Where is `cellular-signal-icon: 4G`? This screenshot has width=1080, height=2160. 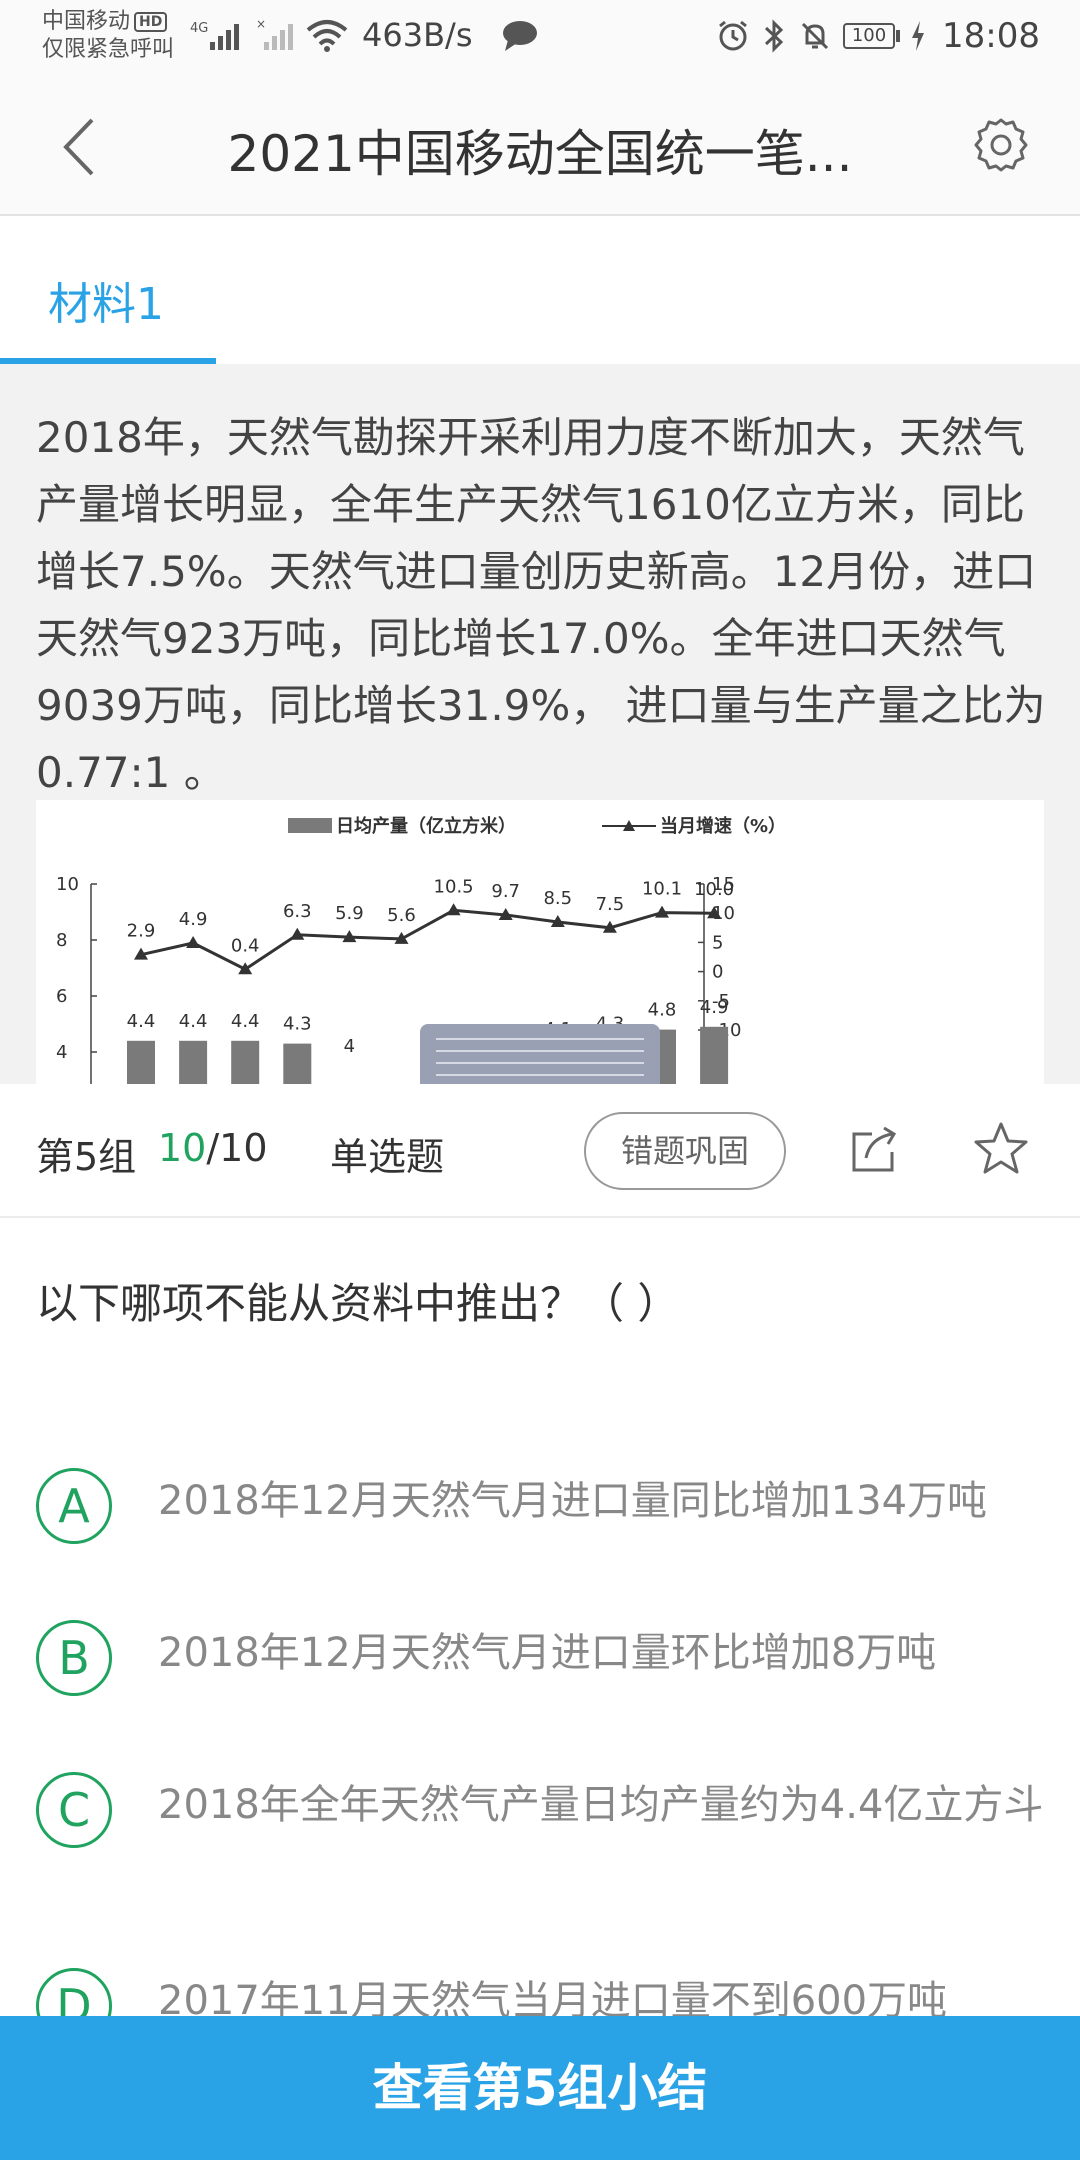 cellular-signal-icon: 4G is located at coordinates (214, 35).